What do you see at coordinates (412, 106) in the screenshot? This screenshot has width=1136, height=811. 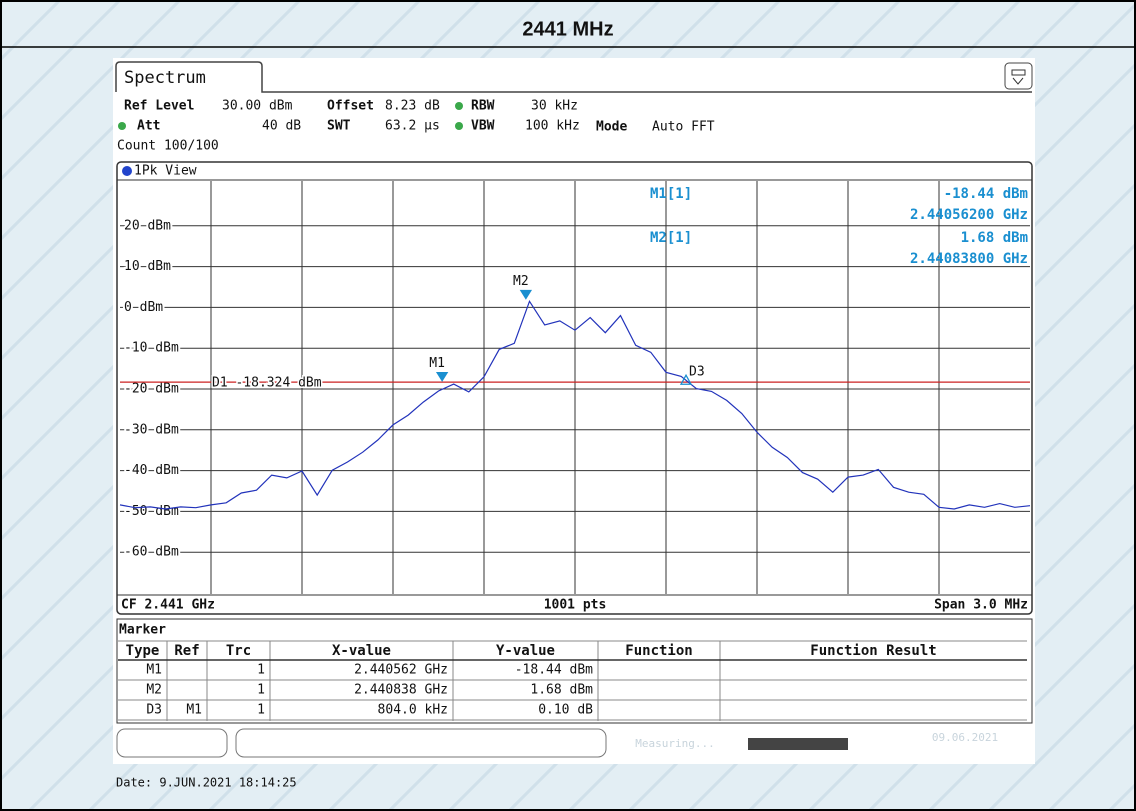 I see `setting-value: 8.23 dB` at bounding box center [412, 106].